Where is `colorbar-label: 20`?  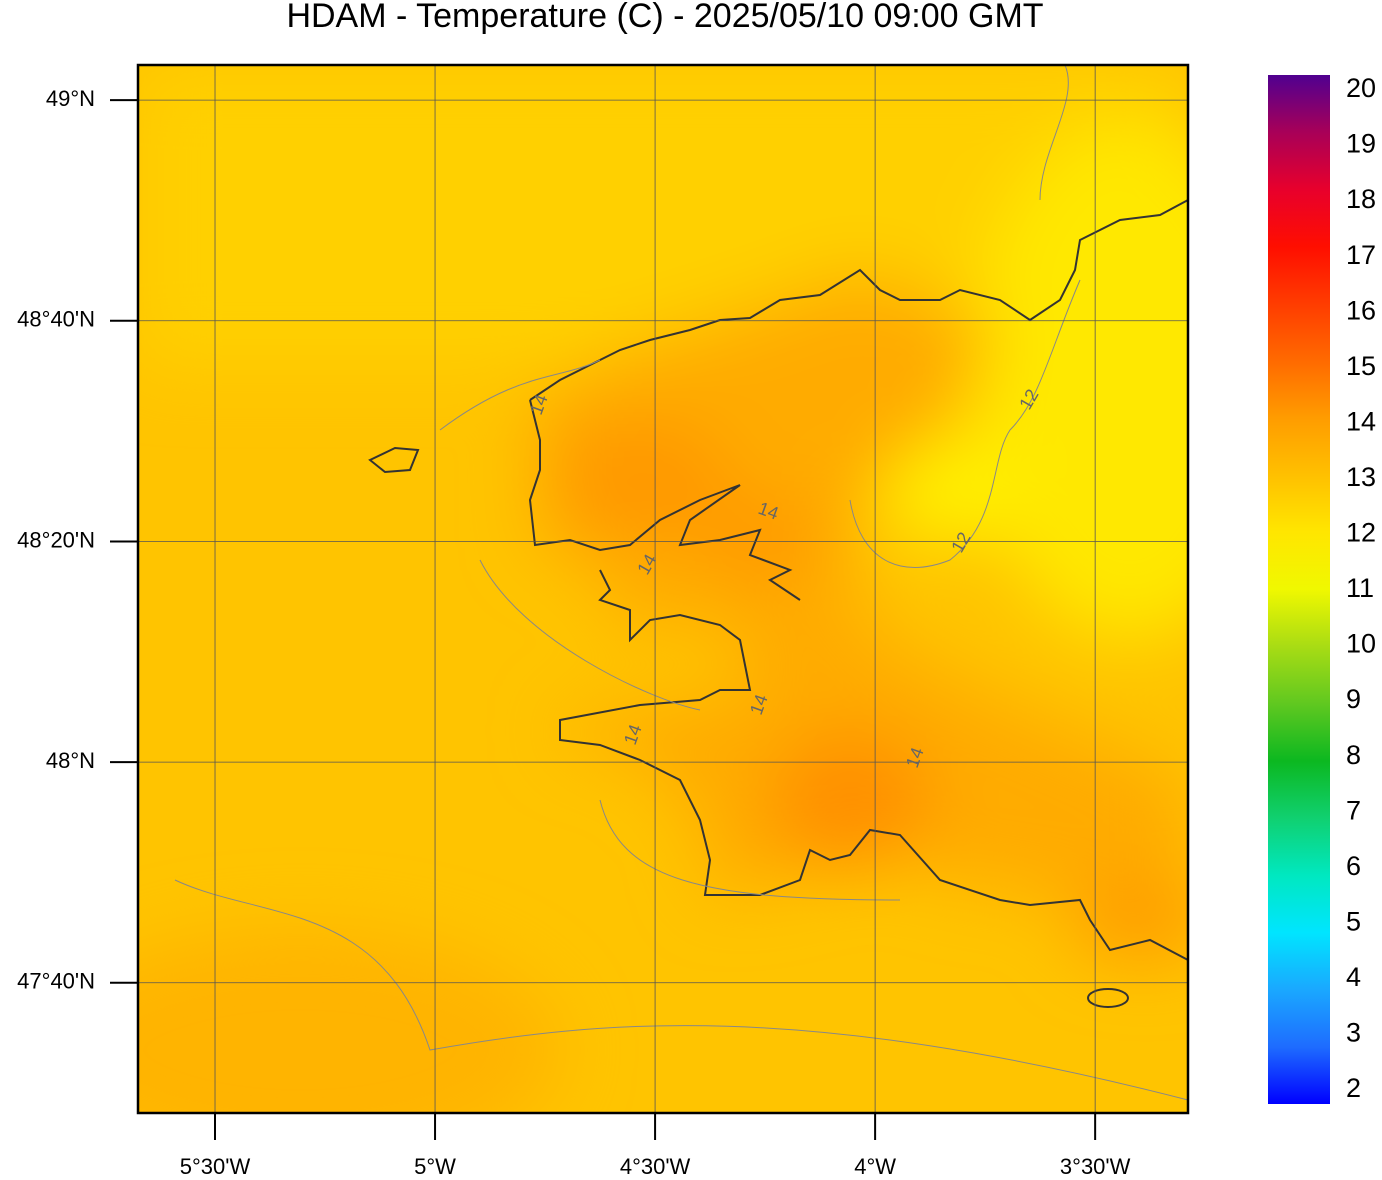 colorbar-label: 20 is located at coordinates (1361, 88).